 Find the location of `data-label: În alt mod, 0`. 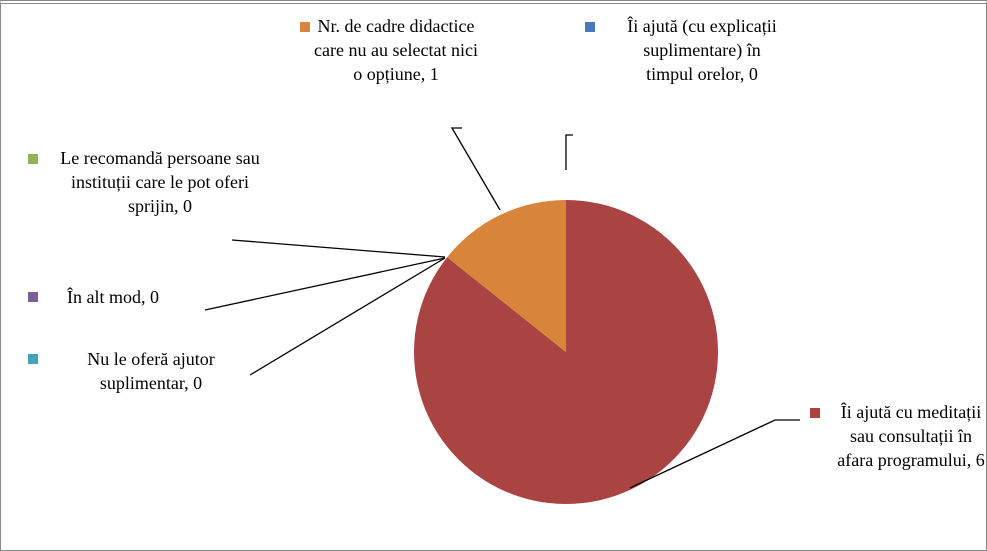

data-label: În alt mod, 0 is located at coordinates (113, 297).